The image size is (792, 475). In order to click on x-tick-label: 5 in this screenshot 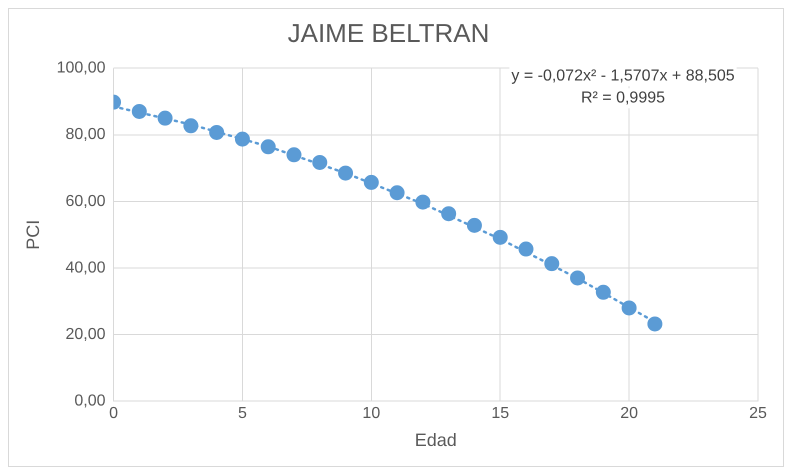, I will do `click(242, 413)`.